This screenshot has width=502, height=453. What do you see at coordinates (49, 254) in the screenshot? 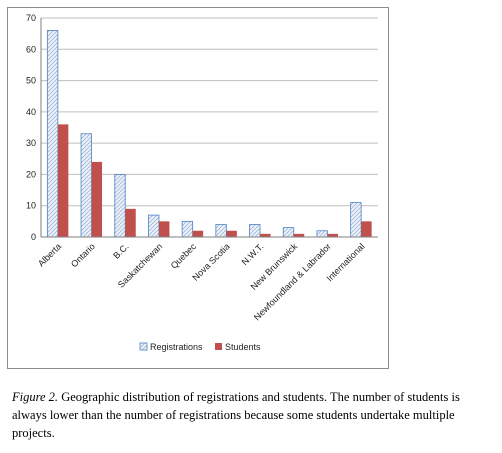
I see `x-tick-label: Alberta` at bounding box center [49, 254].